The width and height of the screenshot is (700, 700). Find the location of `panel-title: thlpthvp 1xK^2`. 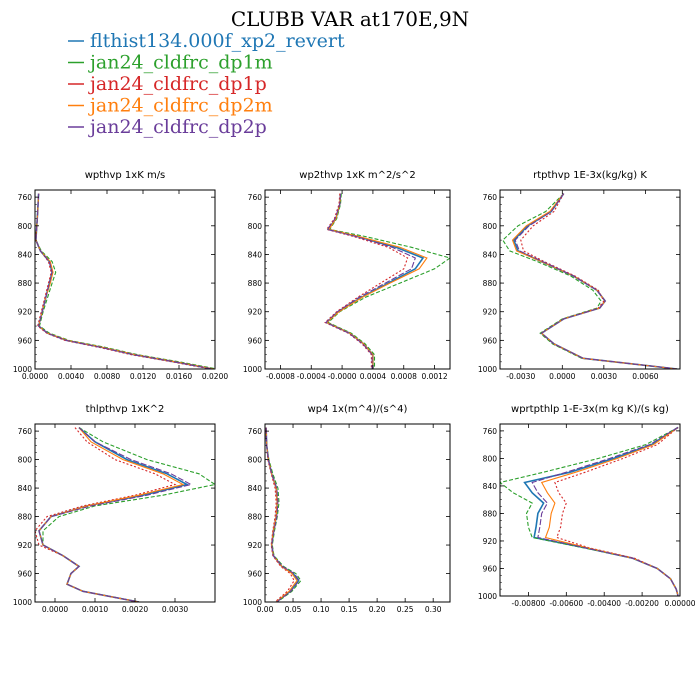

panel-title: thlpthvp 1xK^2 is located at coordinates (125, 409).